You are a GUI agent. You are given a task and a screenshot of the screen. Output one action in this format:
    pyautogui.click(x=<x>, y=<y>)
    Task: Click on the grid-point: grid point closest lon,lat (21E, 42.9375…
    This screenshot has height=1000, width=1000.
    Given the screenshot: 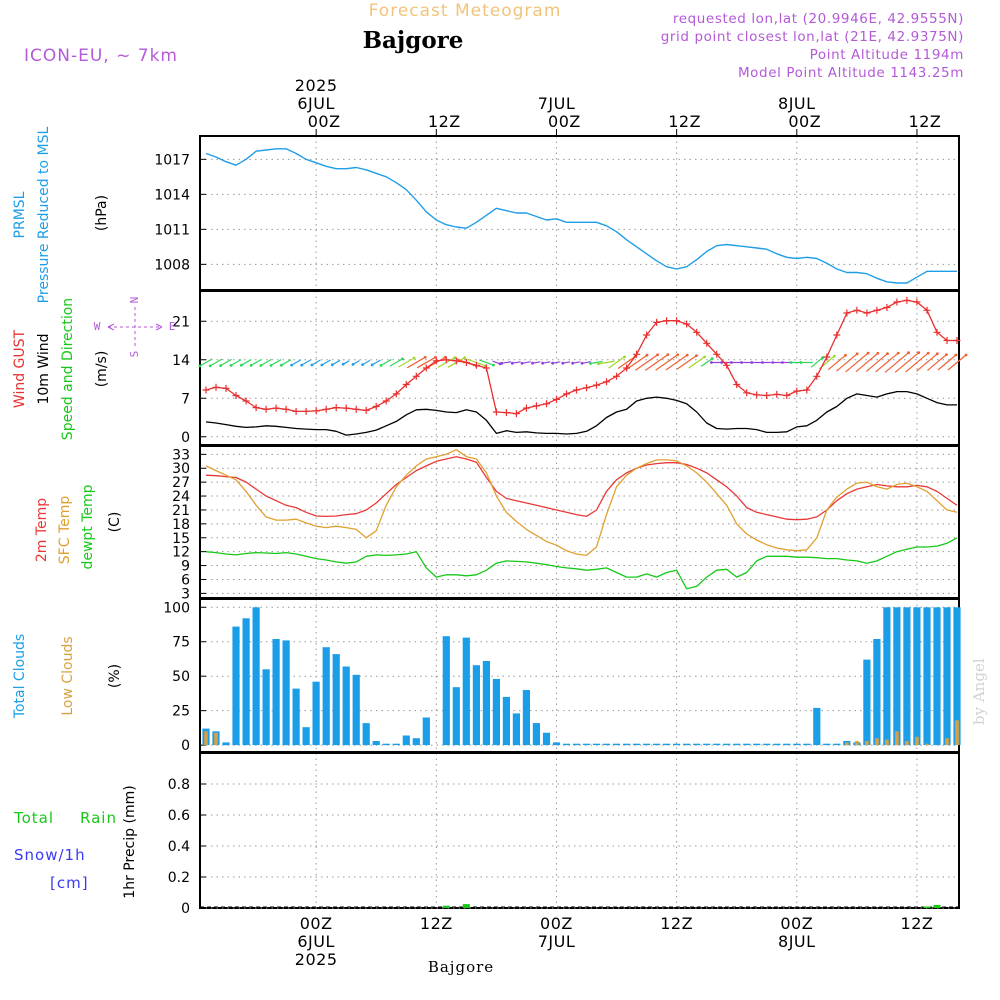 What is the action you would take?
    pyautogui.click(x=812, y=37)
    